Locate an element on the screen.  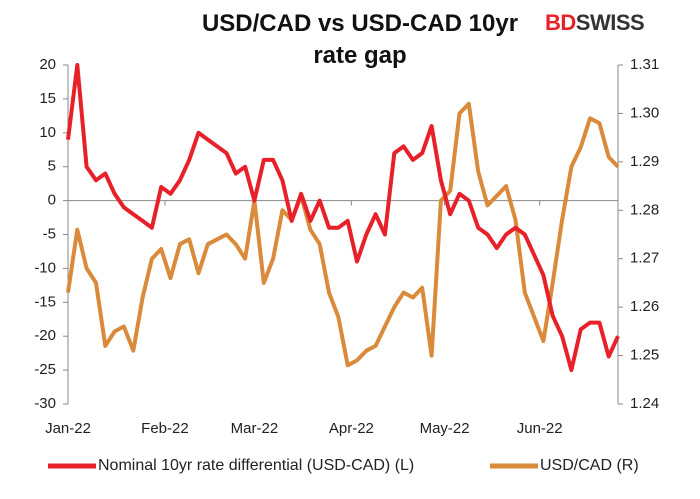
y2-tick-label: 1.25 is located at coordinates (644, 355).